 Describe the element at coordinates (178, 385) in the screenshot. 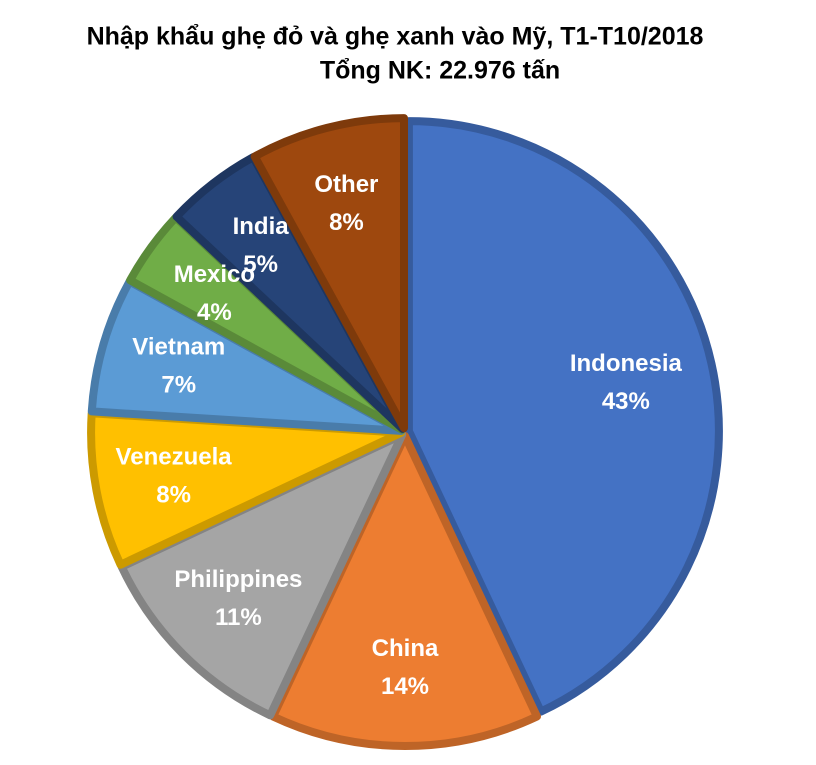

I see `slice-value-label: 7%` at that location.